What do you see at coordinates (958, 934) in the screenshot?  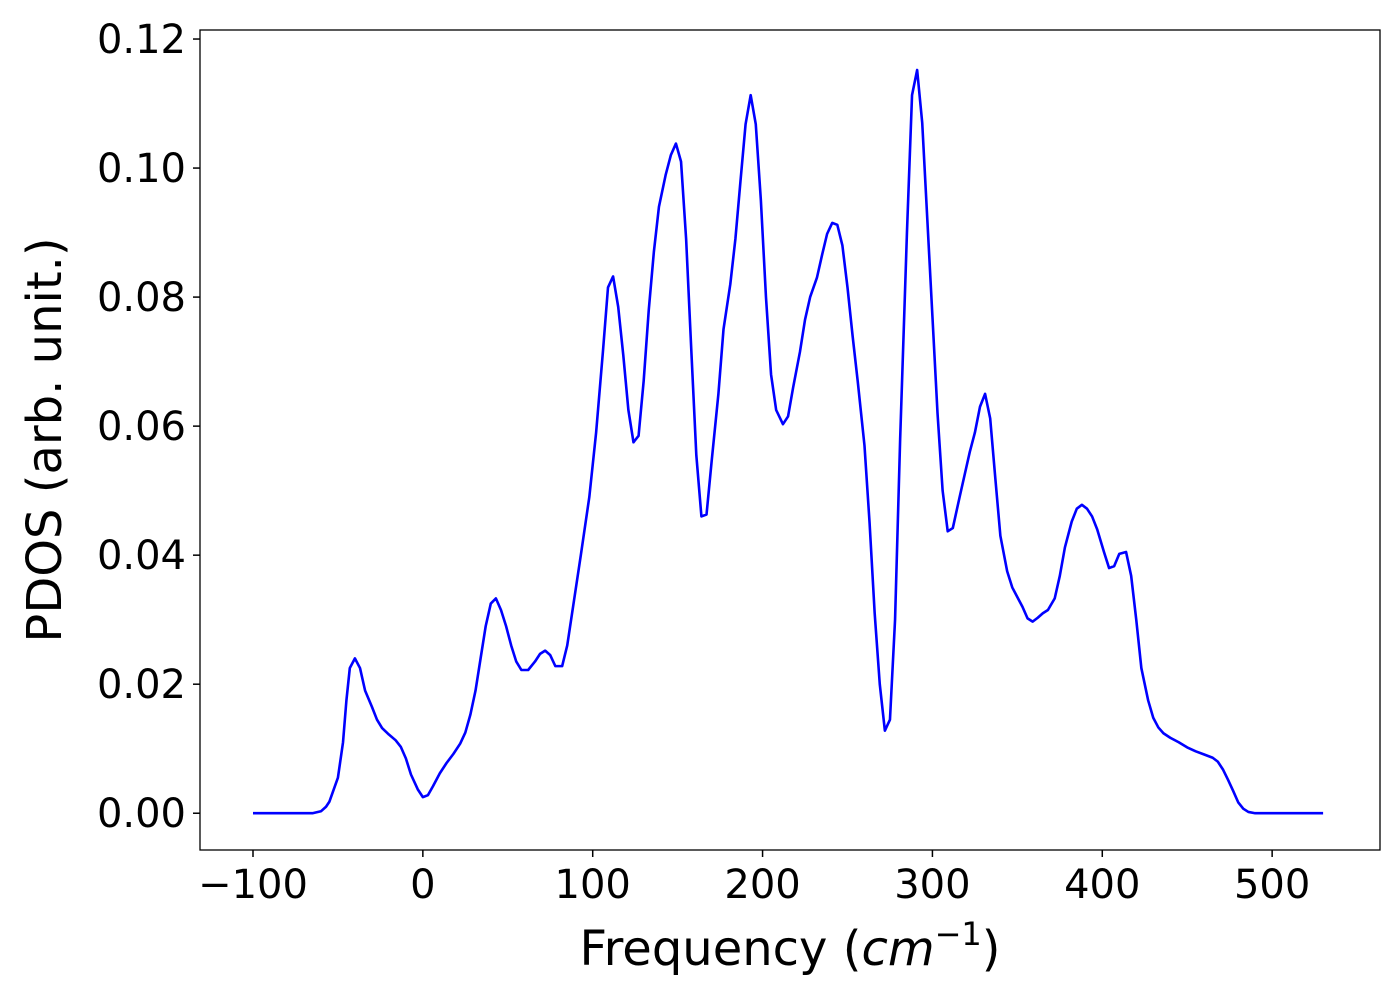 I see `x-label-exponent: −1` at bounding box center [958, 934].